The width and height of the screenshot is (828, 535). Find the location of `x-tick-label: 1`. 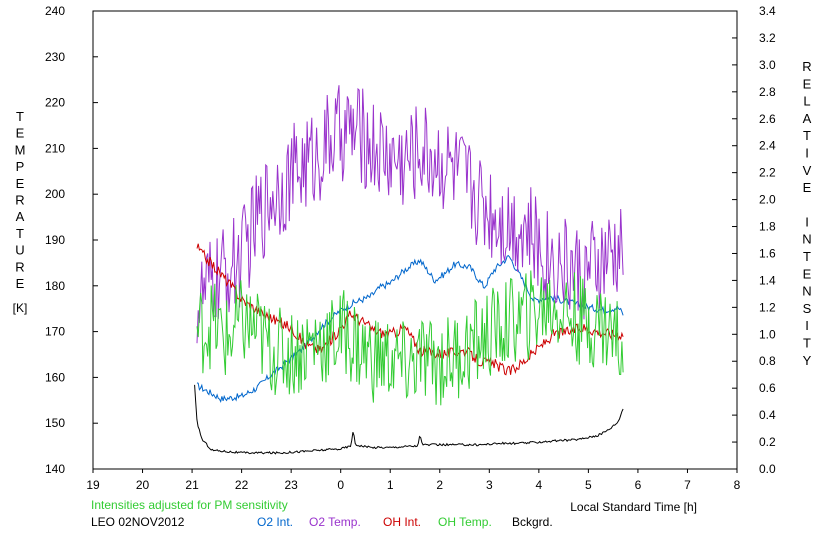

x-tick-label: 1 is located at coordinates (390, 485).